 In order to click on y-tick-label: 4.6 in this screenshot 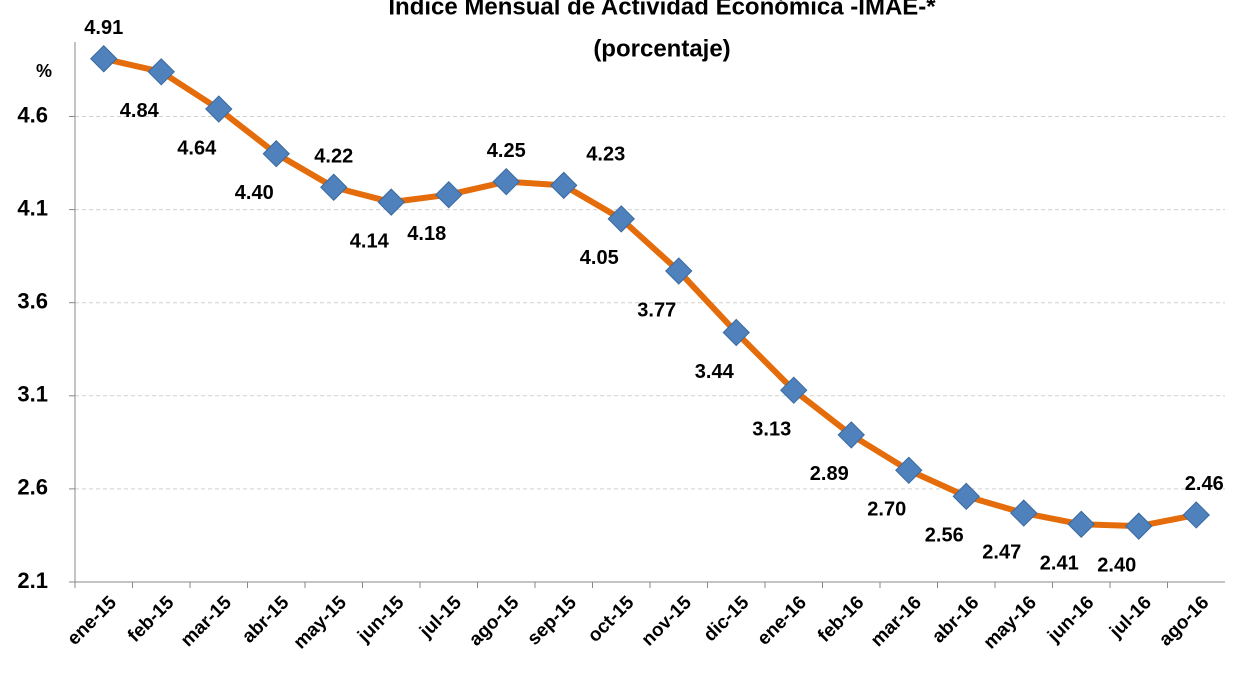, I will do `click(32, 114)`.